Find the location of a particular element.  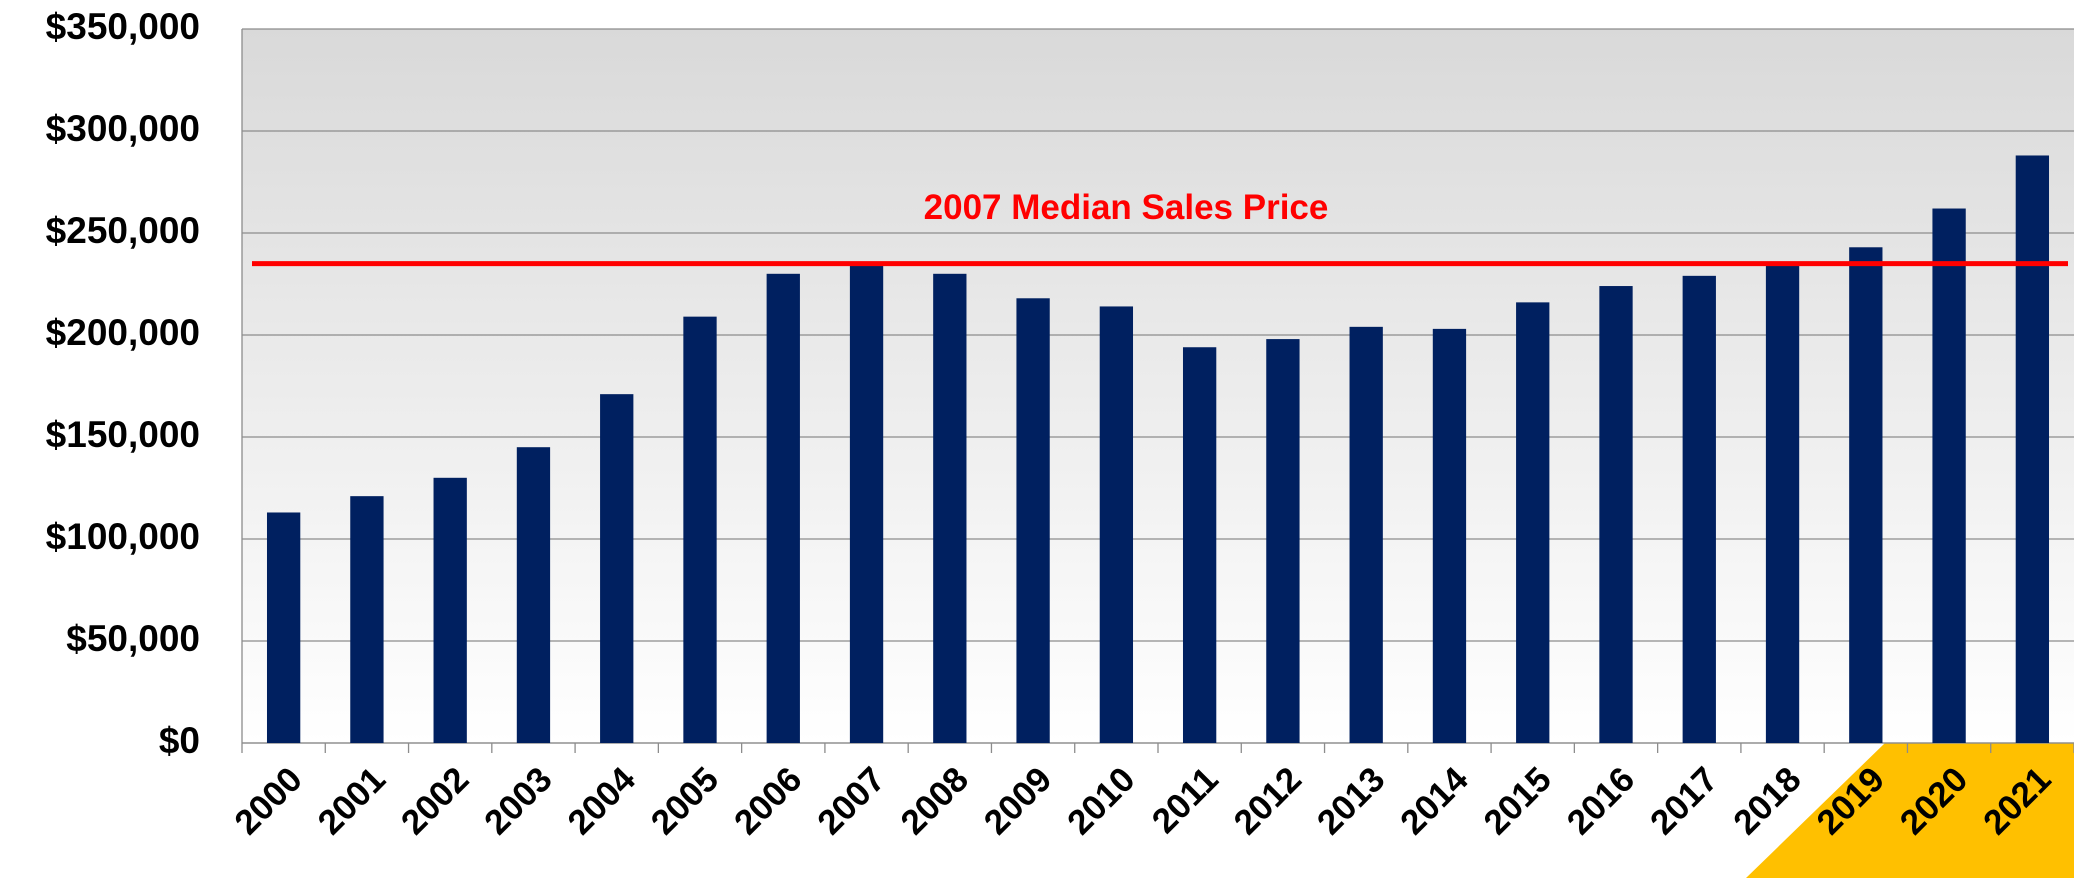

x-tick-label: 2003 is located at coordinates (518, 801).